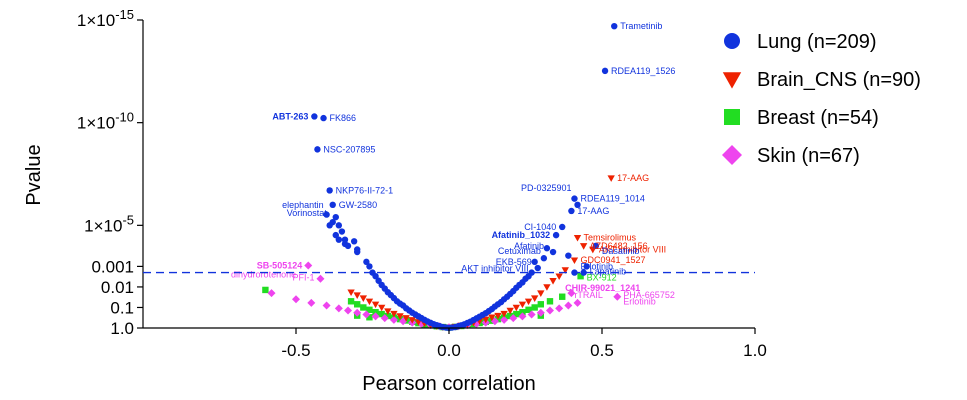 This screenshot has height=400, width=967. Describe the element at coordinates (122, 328) in the screenshot. I see `y-tick-label: 1.0` at that location.